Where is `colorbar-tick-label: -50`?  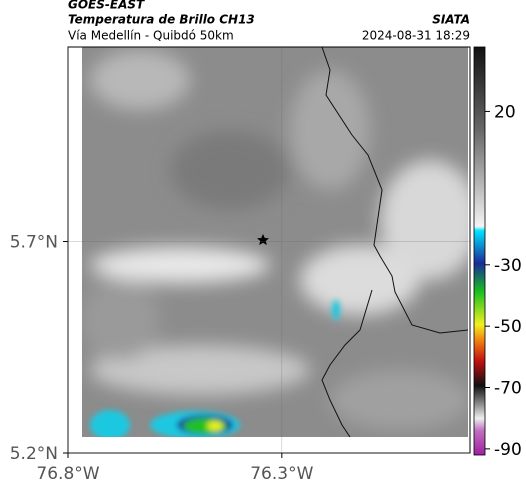 colorbar-tick-label: -50 is located at coordinates (508, 327).